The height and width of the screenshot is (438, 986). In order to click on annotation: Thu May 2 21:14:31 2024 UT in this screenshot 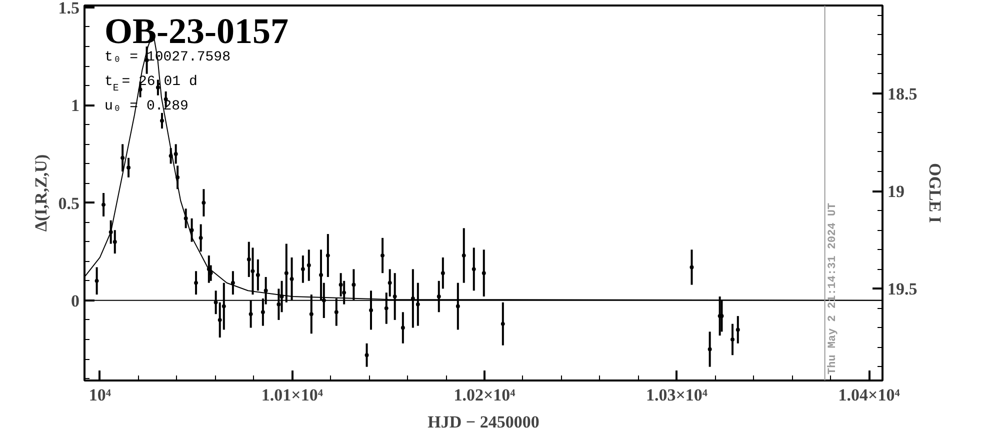, I will do `click(832, 288)`.